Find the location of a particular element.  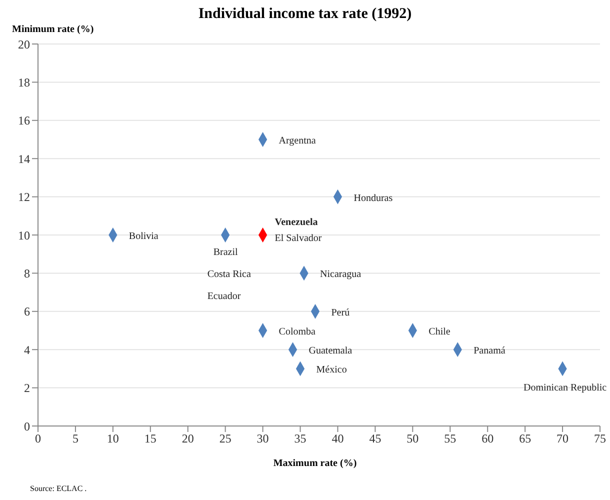

x-tick-label: 30 is located at coordinates (262, 439).